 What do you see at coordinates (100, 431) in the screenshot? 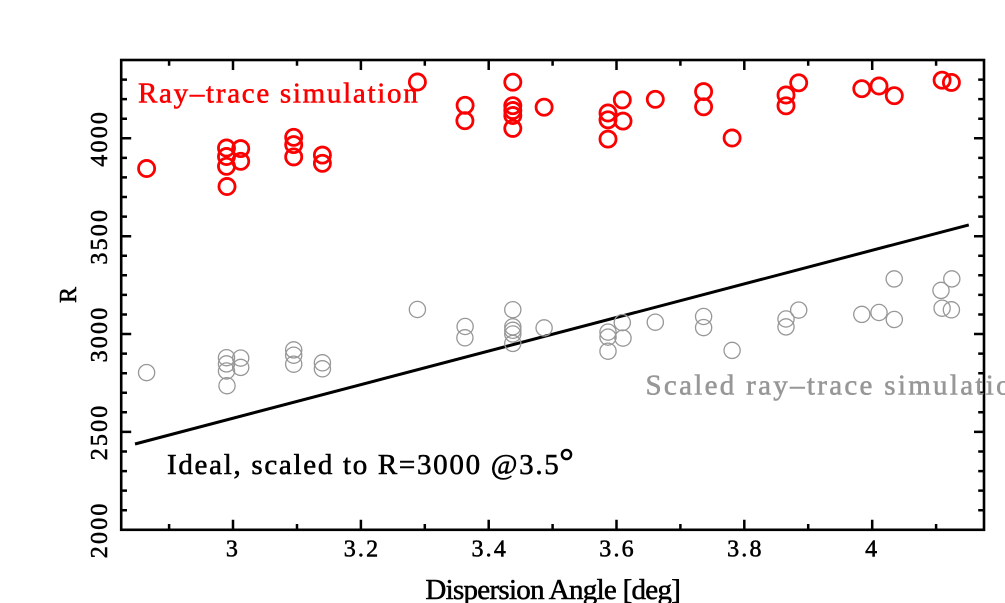
I see `svg-text: 2500` at bounding box center [100, 431].